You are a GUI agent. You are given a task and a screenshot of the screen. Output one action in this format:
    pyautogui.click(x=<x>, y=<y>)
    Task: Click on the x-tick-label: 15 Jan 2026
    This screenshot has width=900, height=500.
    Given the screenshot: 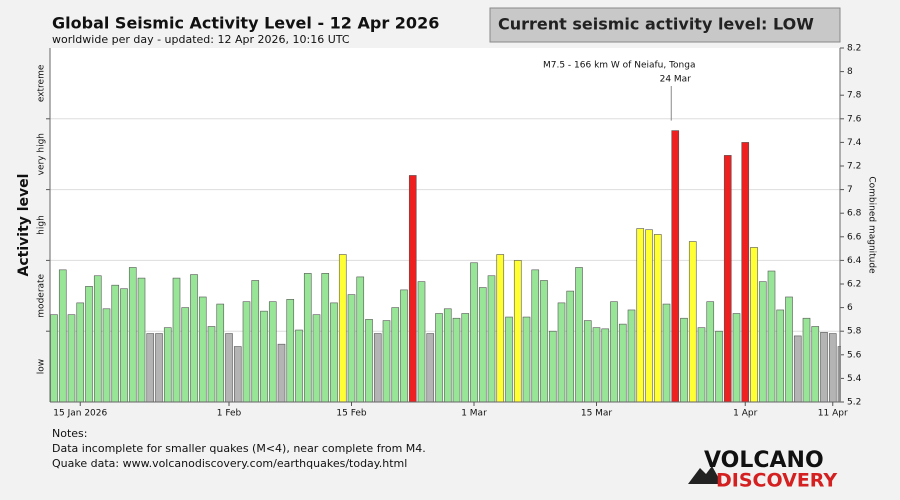 What is the action you would take?
    pyautogui.click(x=80, y=414)
    